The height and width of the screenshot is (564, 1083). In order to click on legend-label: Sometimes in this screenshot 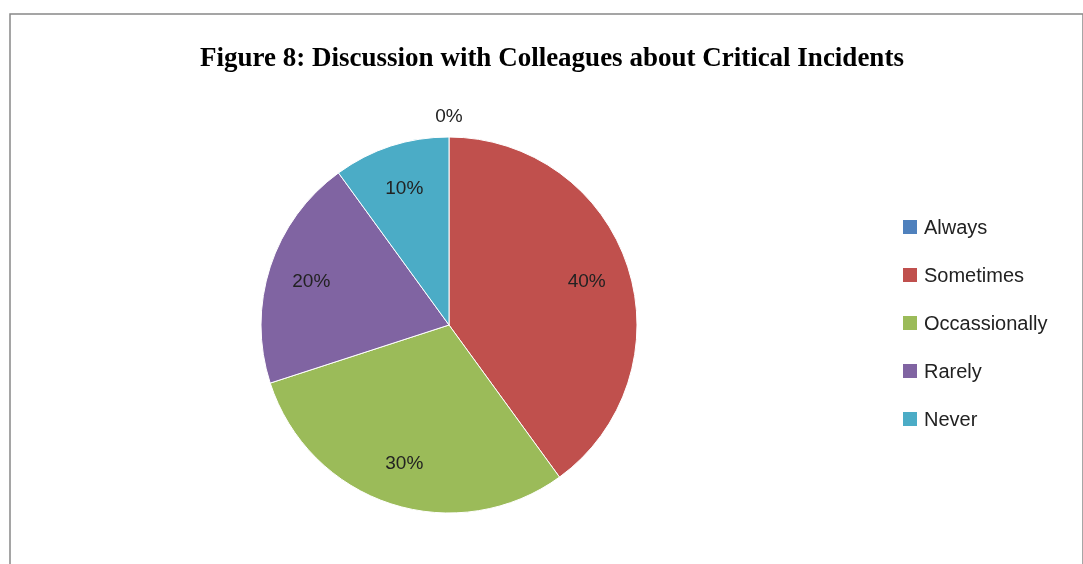, I will do `click(974, 275)`.